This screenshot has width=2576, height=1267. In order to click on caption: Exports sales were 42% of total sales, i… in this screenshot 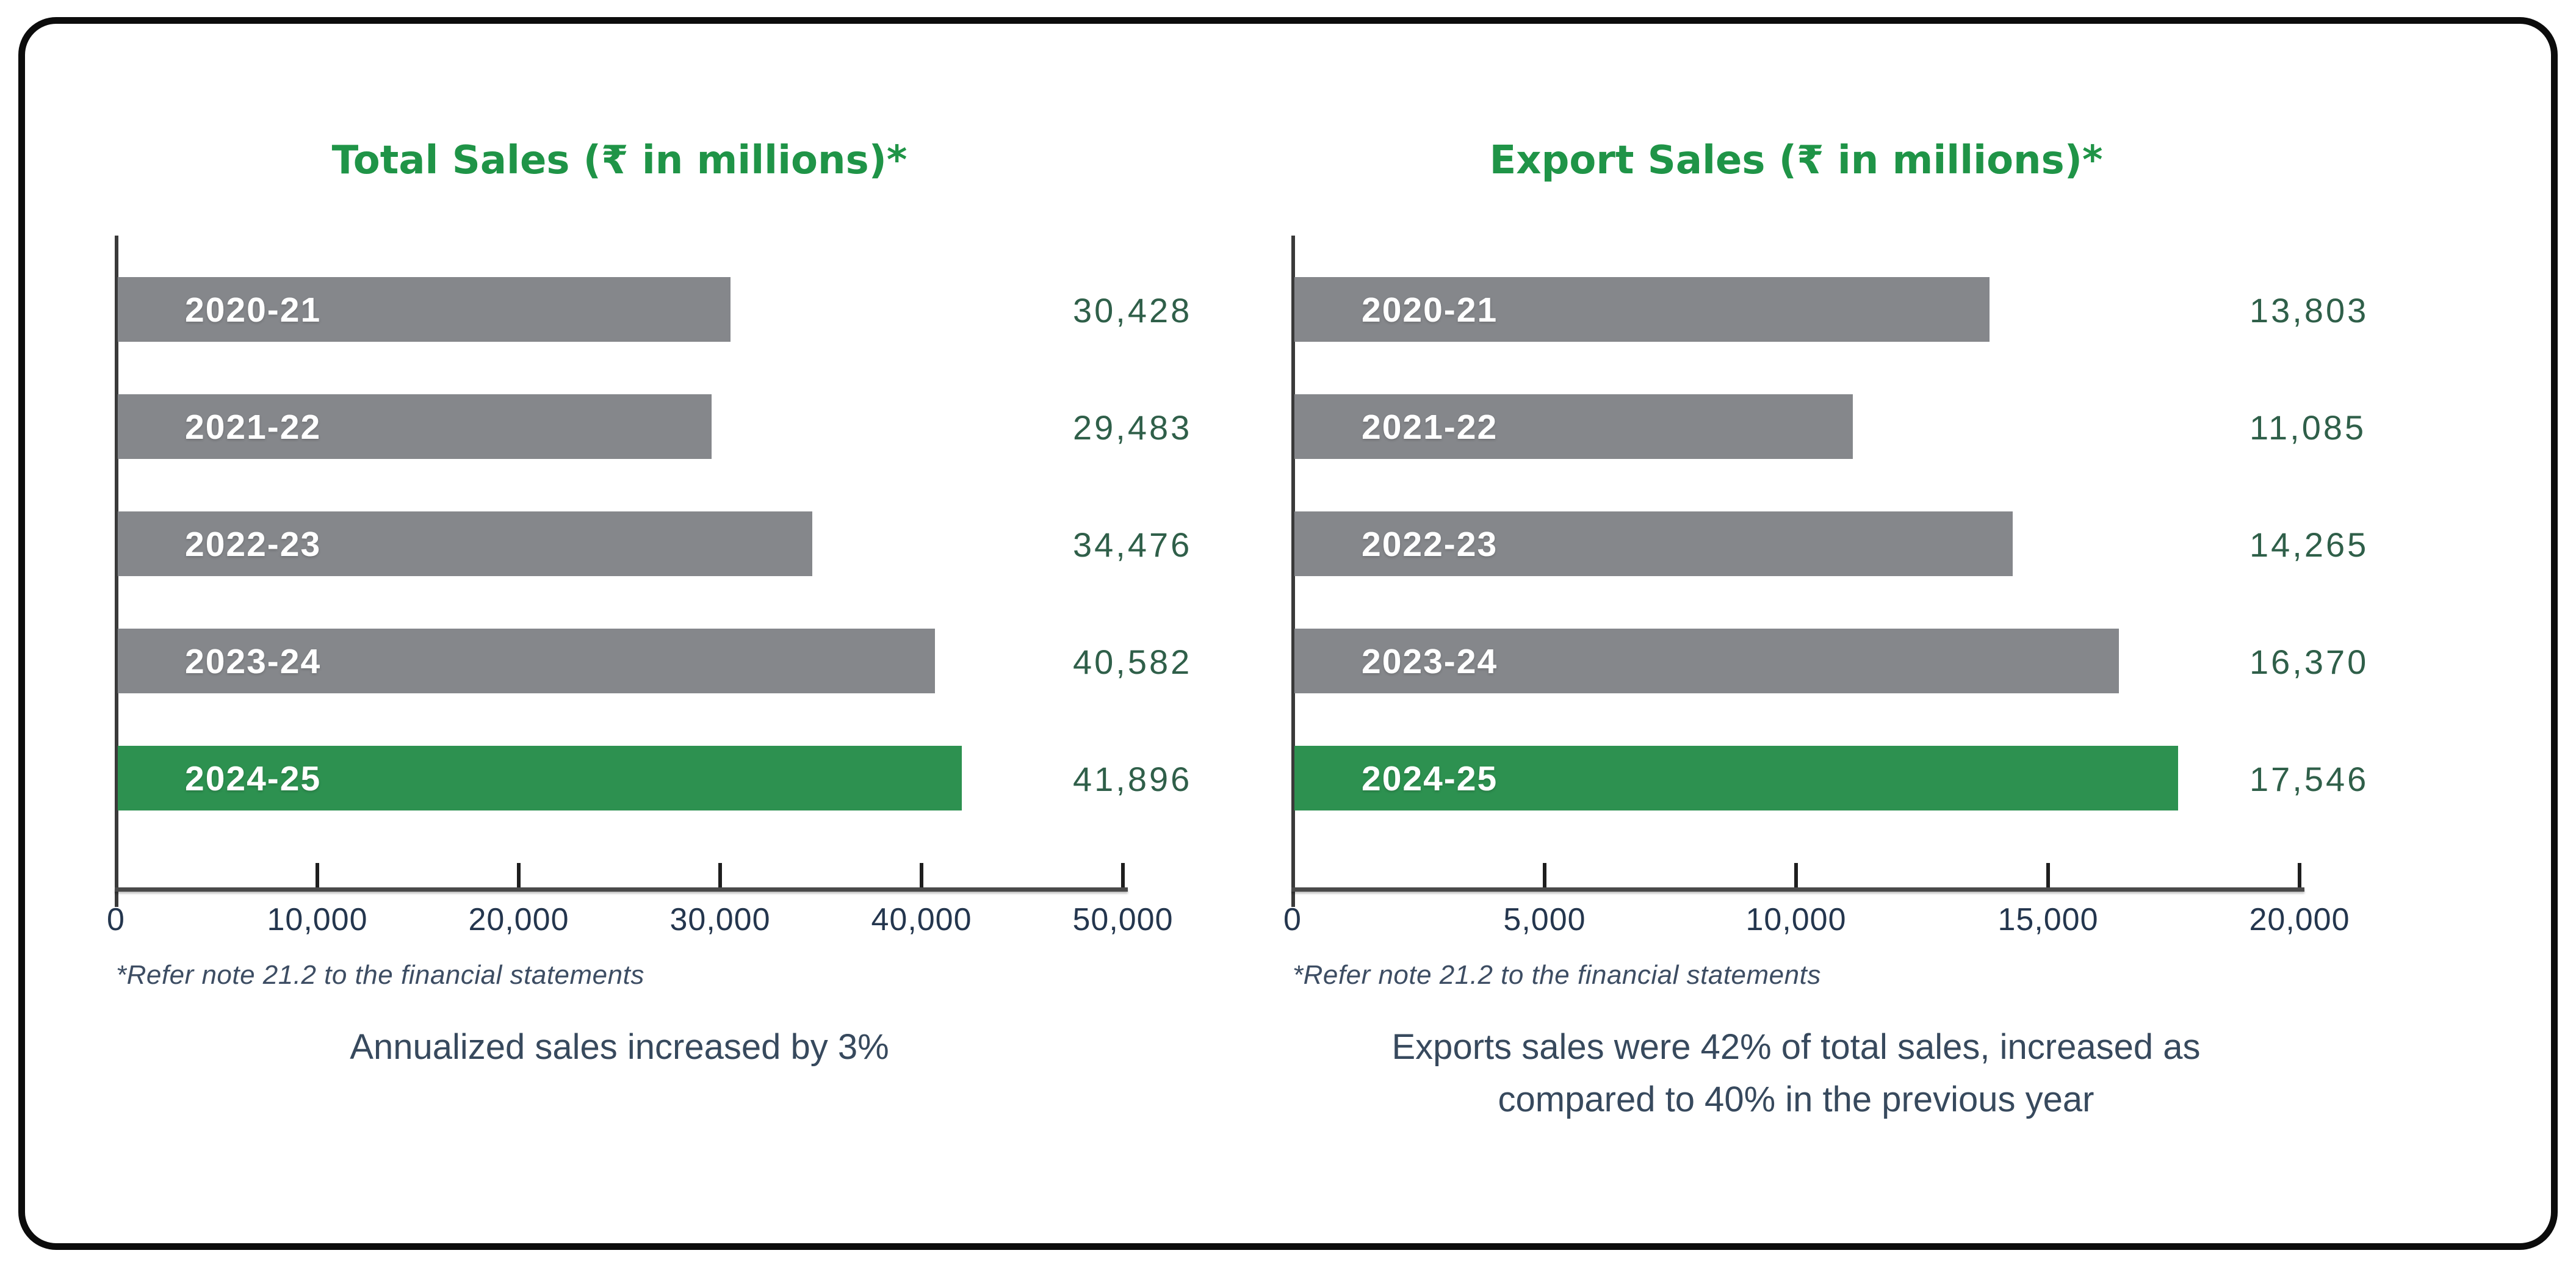, I will do `click(1796, 1073)`.